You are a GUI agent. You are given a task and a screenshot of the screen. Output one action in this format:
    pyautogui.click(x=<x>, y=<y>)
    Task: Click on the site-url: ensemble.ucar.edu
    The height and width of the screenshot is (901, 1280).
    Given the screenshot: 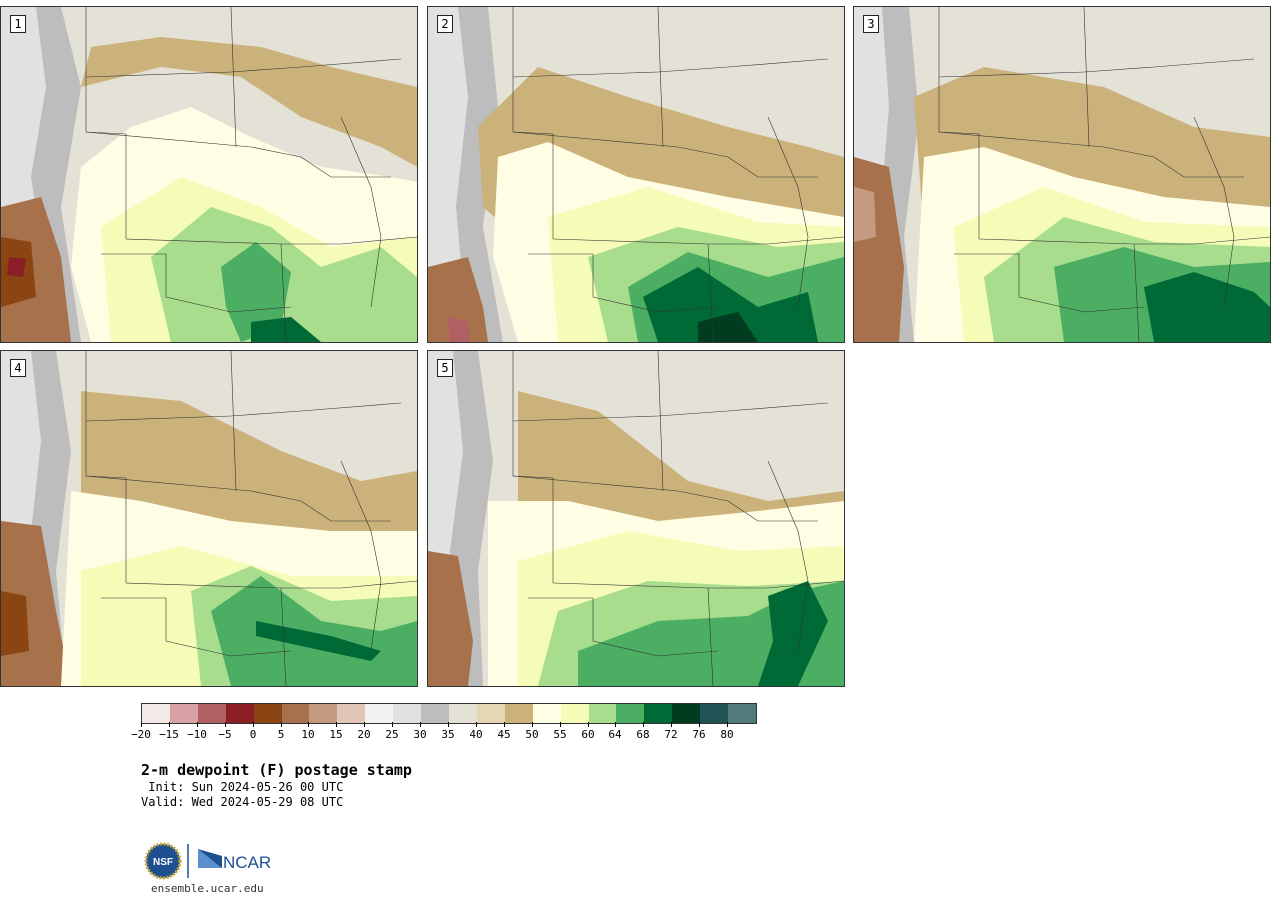 What is the action you would take?
    pyautogui.click(x=207, y=888)
    